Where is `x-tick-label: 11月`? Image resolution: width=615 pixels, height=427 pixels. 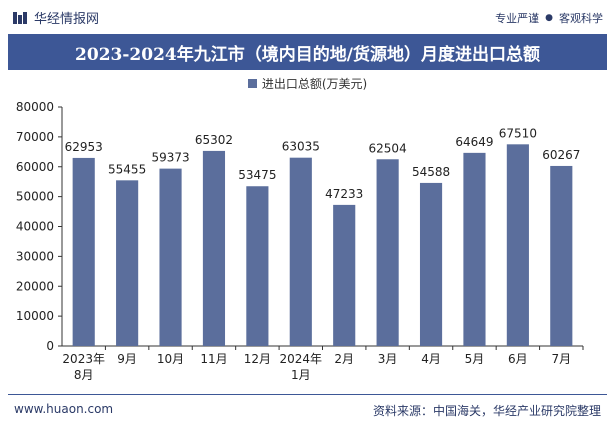 x-tick-label: 11月 is located at coordinates (213, 359).